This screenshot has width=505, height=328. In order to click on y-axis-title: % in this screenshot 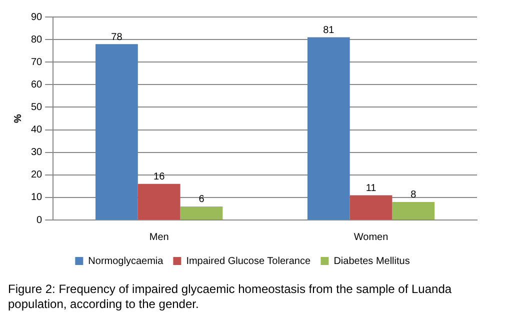, I will do `click(18, 118)`.